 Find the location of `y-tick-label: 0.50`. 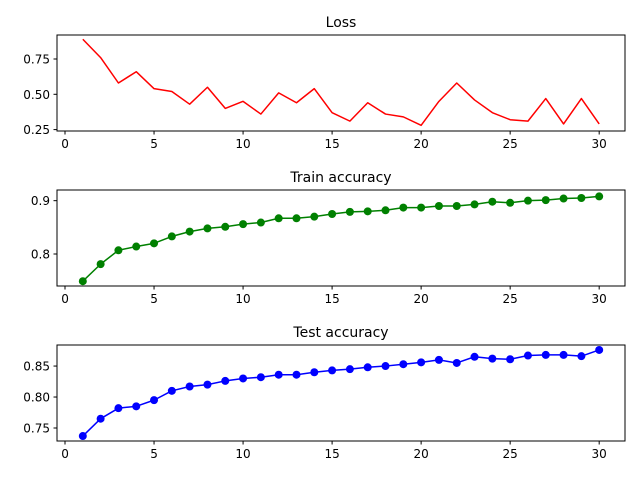

y-tick-label: 0.50 is located at coordinates (36, 95).